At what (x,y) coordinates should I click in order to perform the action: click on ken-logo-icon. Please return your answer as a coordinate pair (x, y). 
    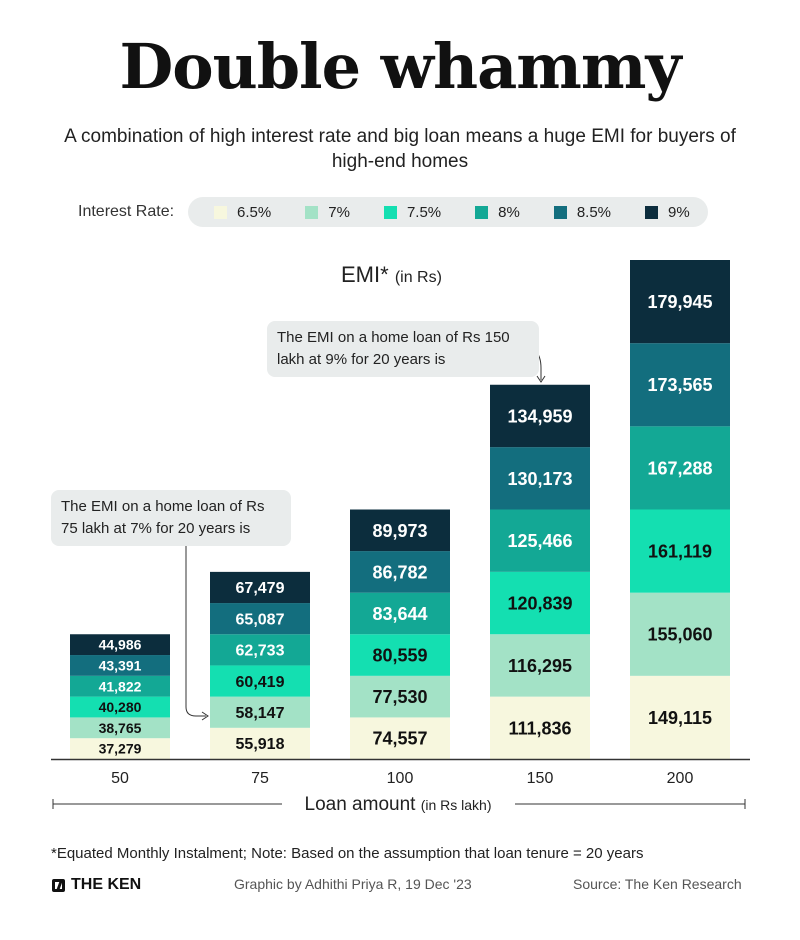
    Looking at the image, I should click on (58, 885).